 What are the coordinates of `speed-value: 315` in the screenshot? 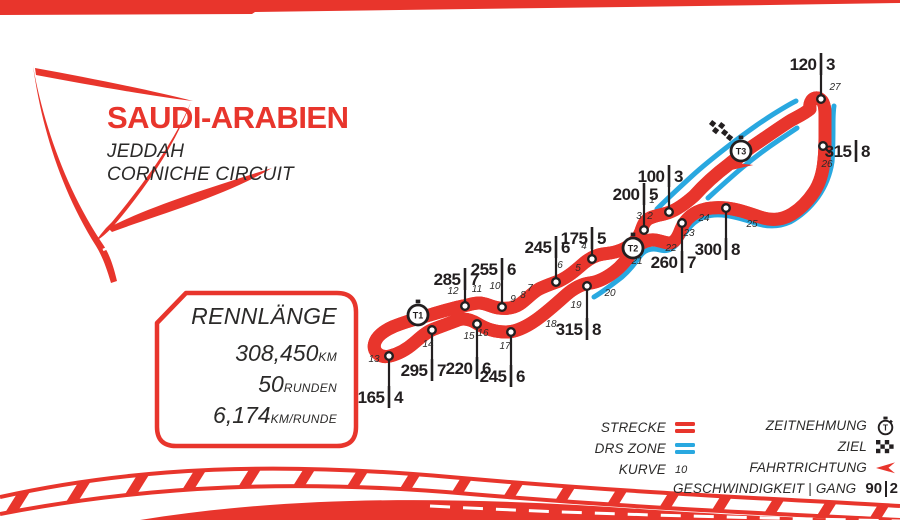 It's located at (569, 329).